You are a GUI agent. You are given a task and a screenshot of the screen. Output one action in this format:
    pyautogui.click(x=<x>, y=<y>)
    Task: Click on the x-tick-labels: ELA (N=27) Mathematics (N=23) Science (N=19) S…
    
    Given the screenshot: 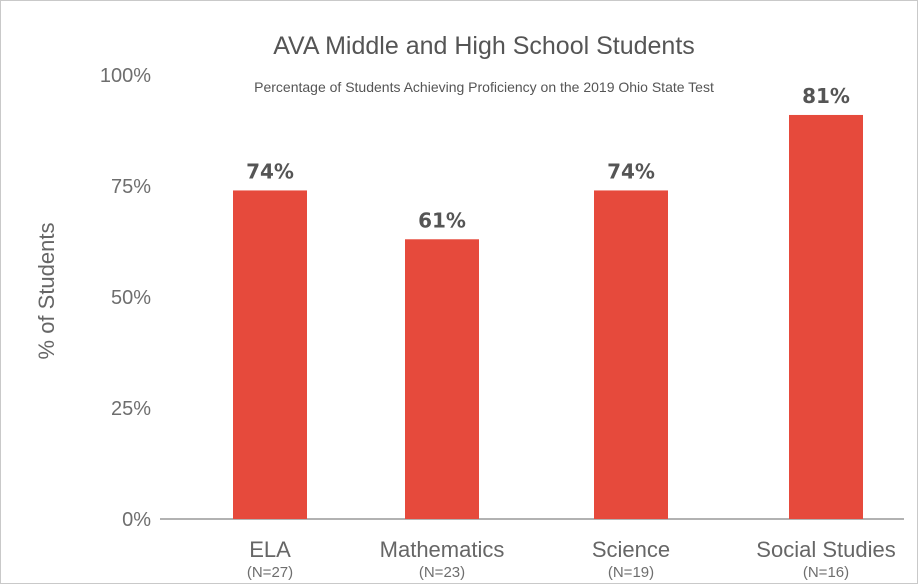 What is the action you would take?
    pyautogui.click(x=571, y=559)
    